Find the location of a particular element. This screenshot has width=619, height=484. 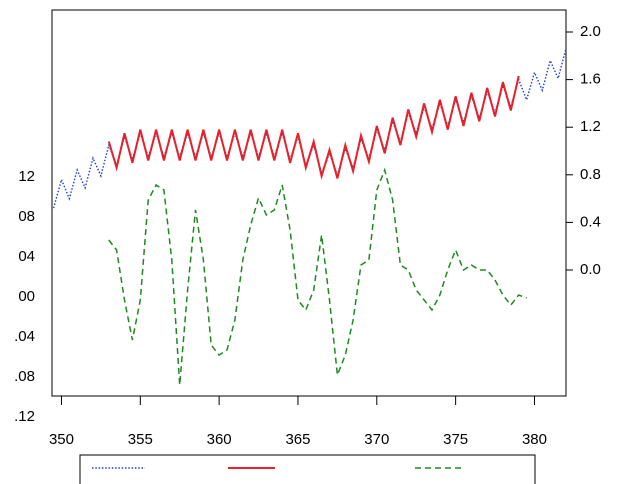

x-tick-label: 365 is located at coordinates (297, 439).